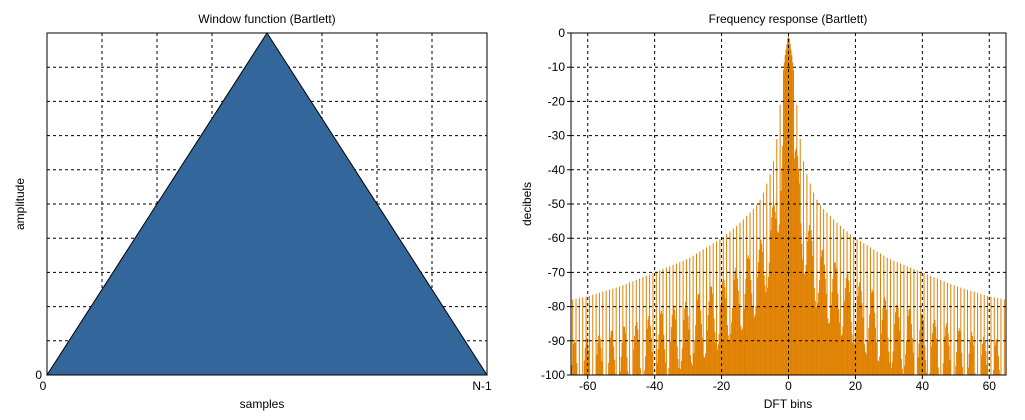 The width and height of the screenshot is (1025, 420). I want to click on response-xtick-label: 60, so click(990, 386).